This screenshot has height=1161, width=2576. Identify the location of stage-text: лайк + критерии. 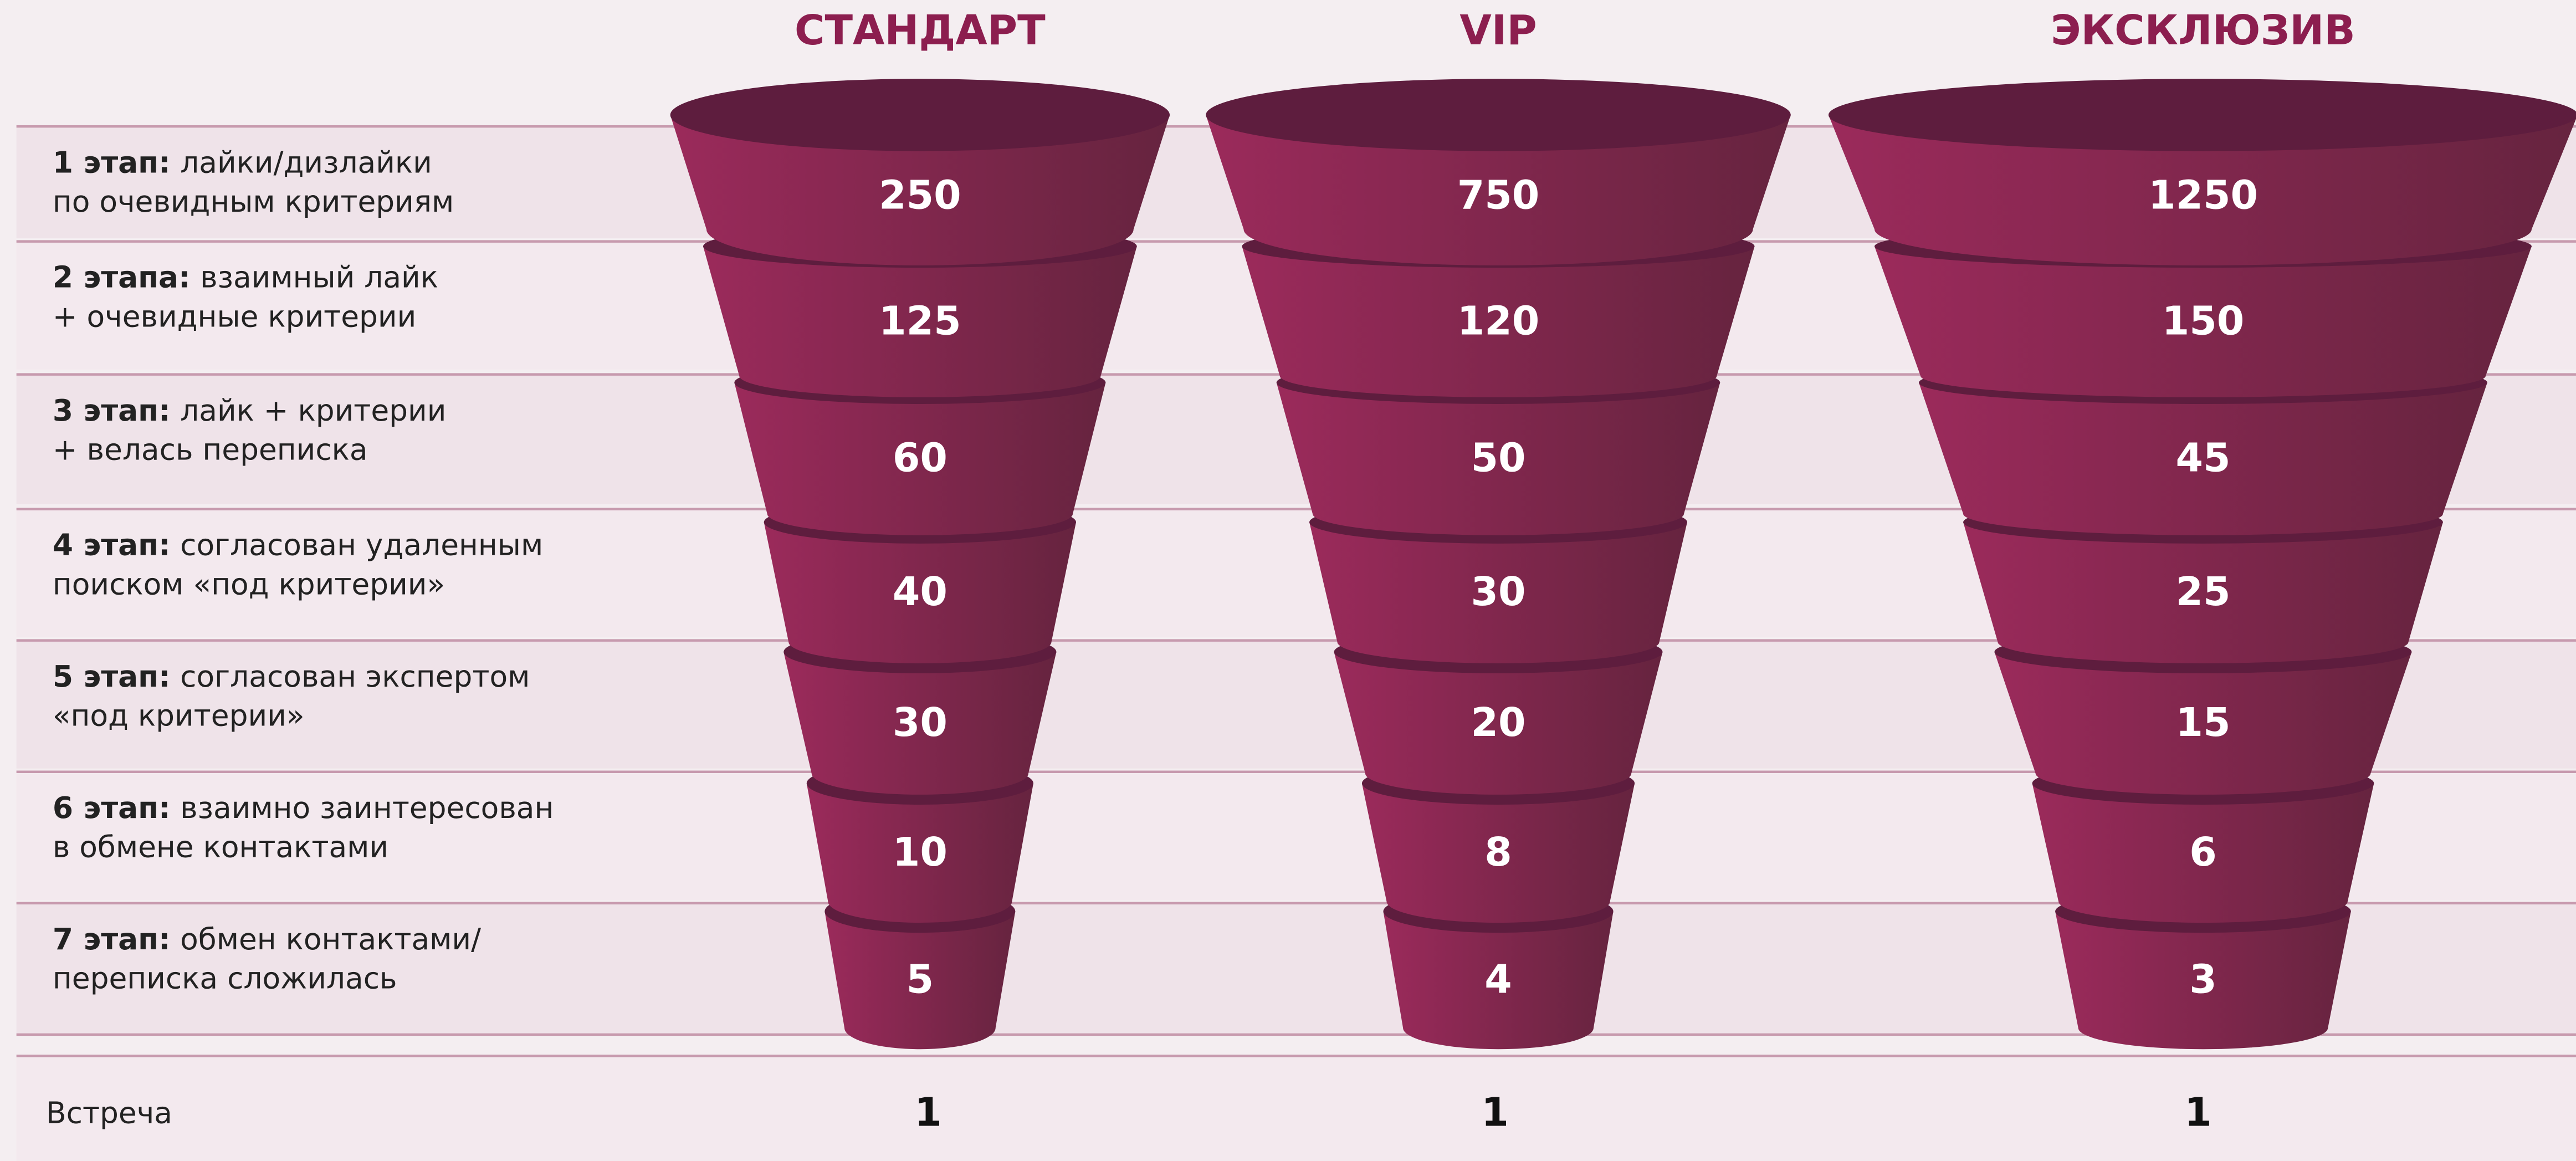
(313, 410).